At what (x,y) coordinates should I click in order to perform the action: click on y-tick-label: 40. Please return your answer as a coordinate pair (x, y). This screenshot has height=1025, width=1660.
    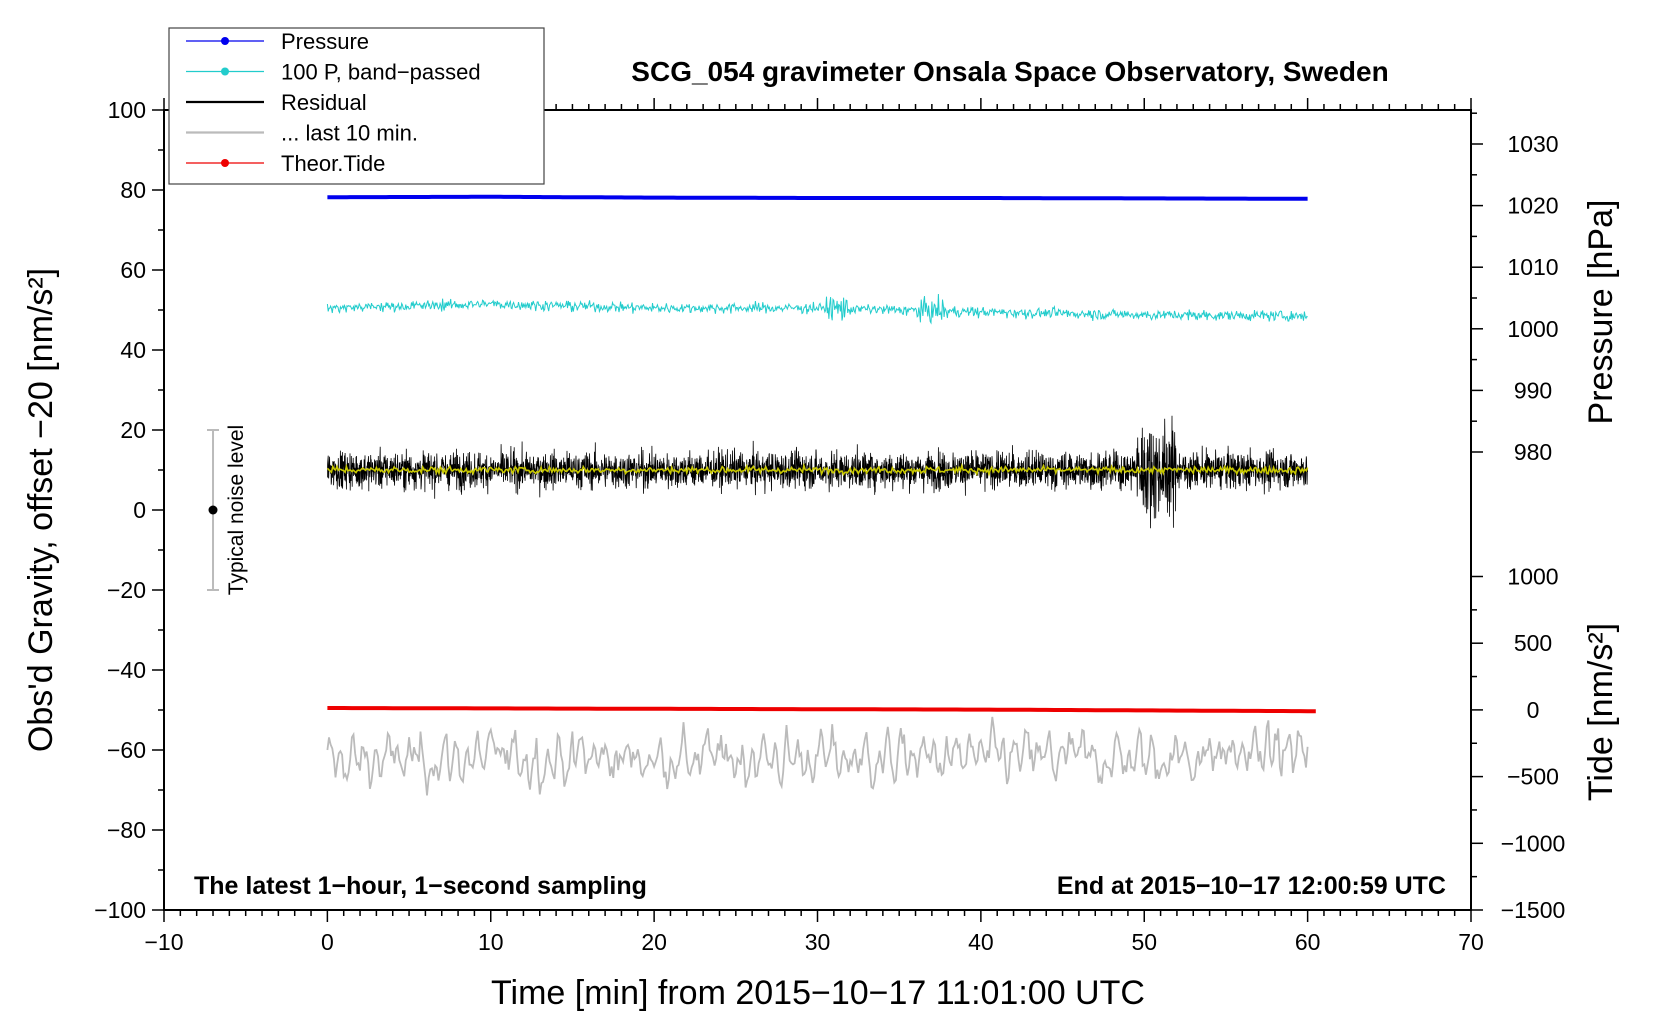
    Looking at the image, I should click on (133, 350).